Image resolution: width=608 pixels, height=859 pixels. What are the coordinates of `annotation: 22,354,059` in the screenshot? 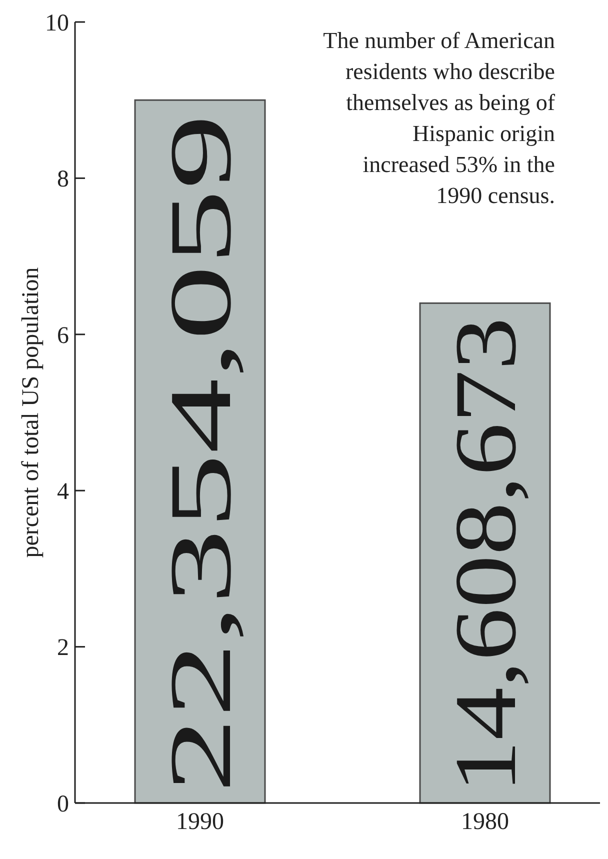 It's located at (201, 453).